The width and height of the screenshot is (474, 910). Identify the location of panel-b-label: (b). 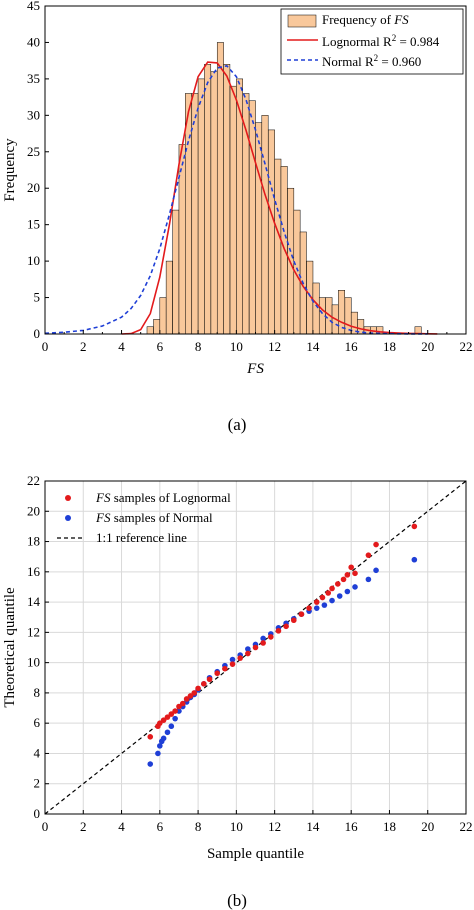
(237, 900).